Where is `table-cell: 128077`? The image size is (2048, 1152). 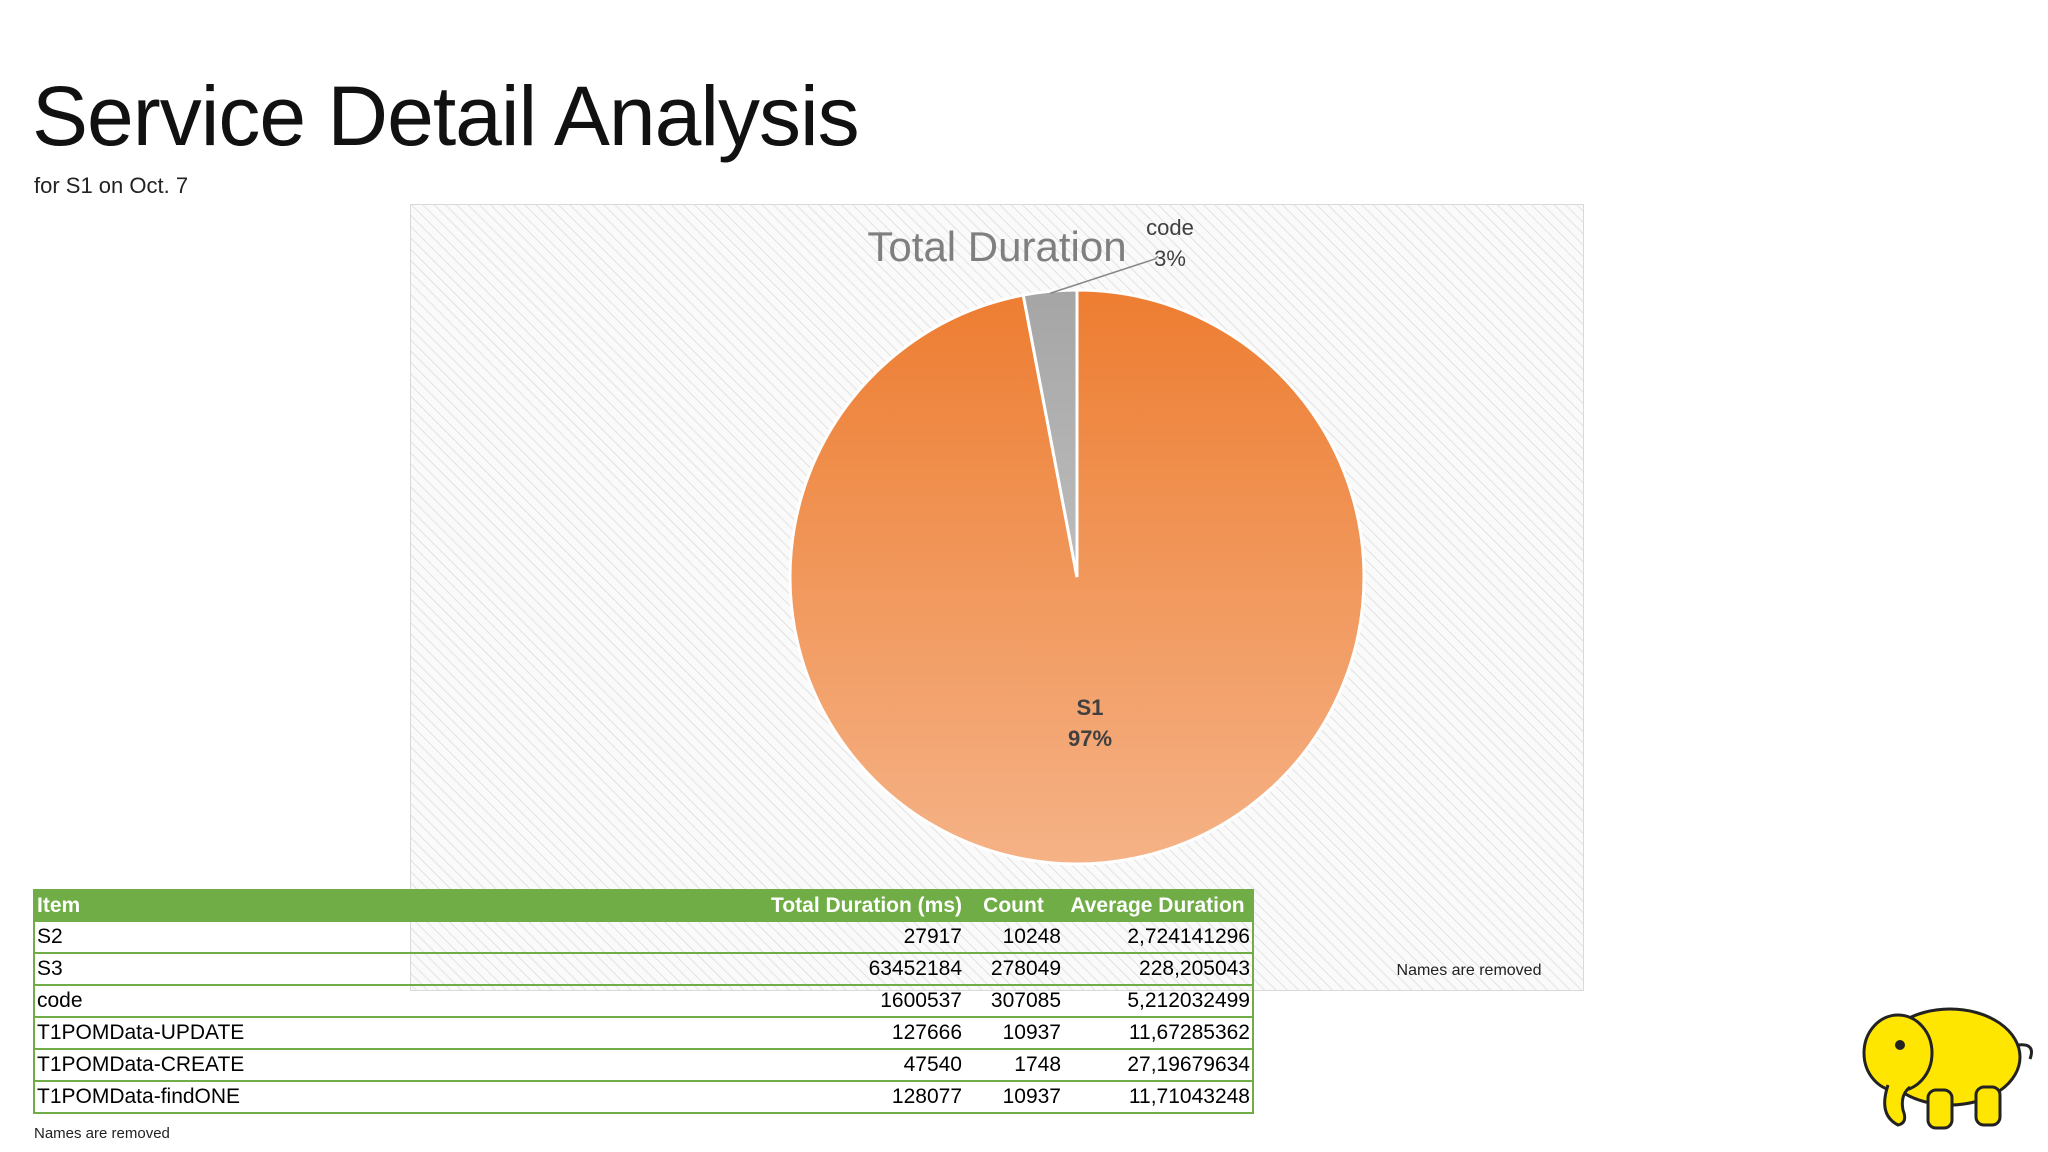 table-cell: 128077 is located at coordinates (842, 1097).